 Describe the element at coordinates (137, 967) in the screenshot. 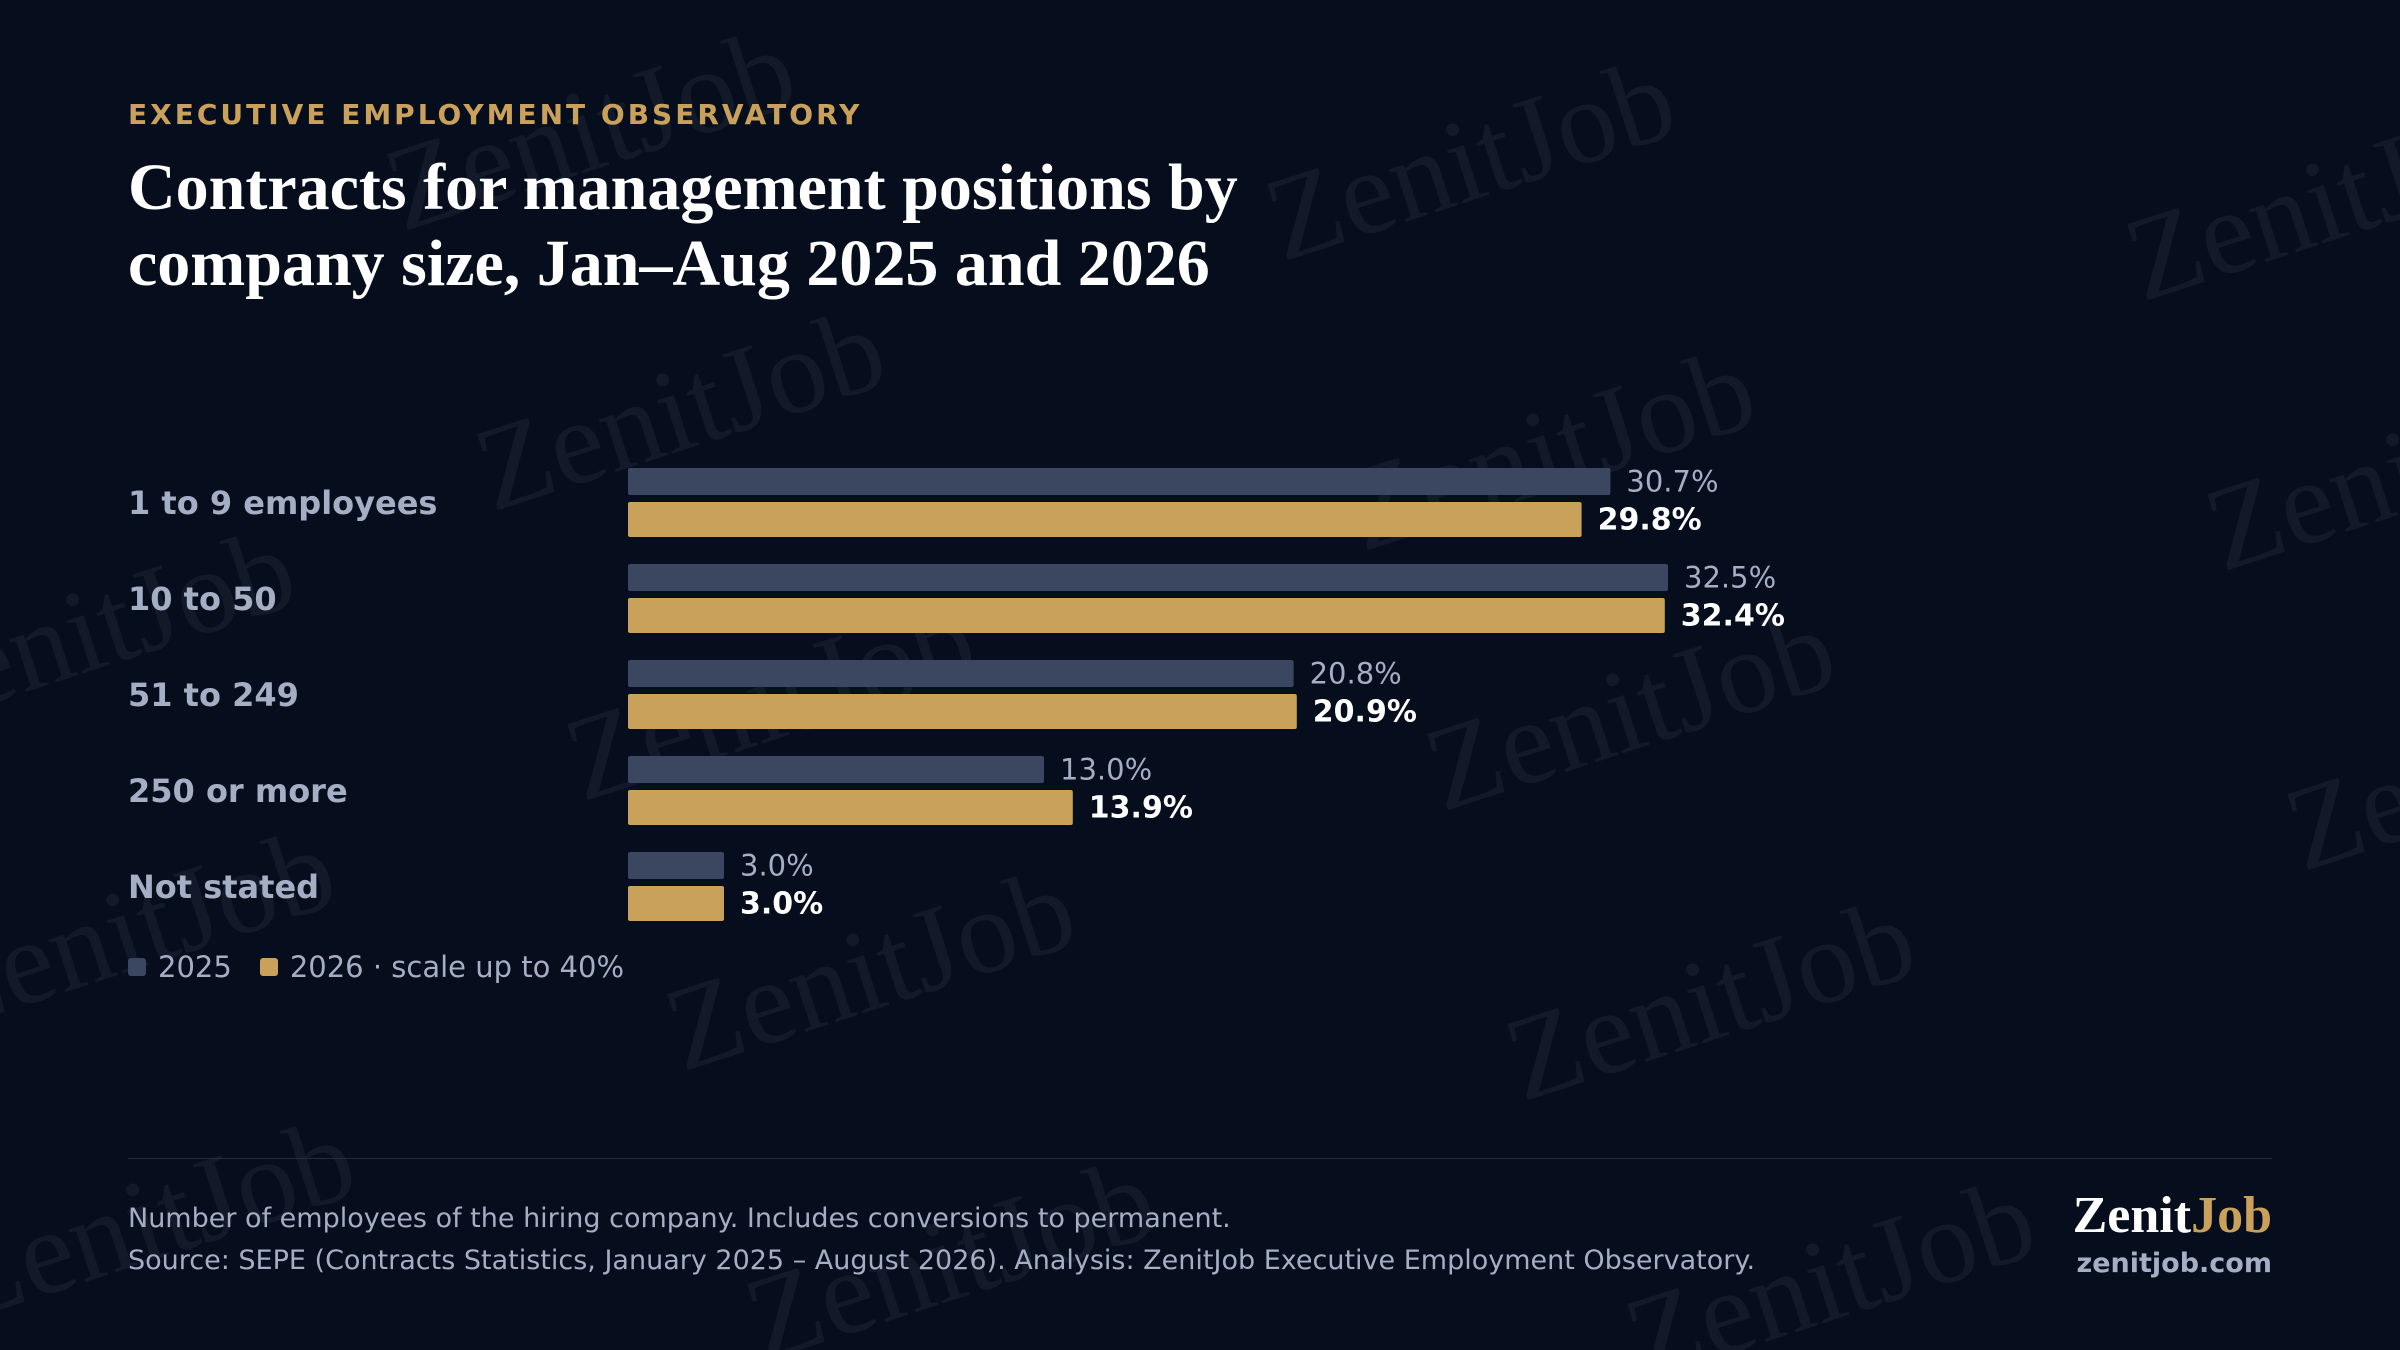

I see `legend-swatch-2025` at that location.